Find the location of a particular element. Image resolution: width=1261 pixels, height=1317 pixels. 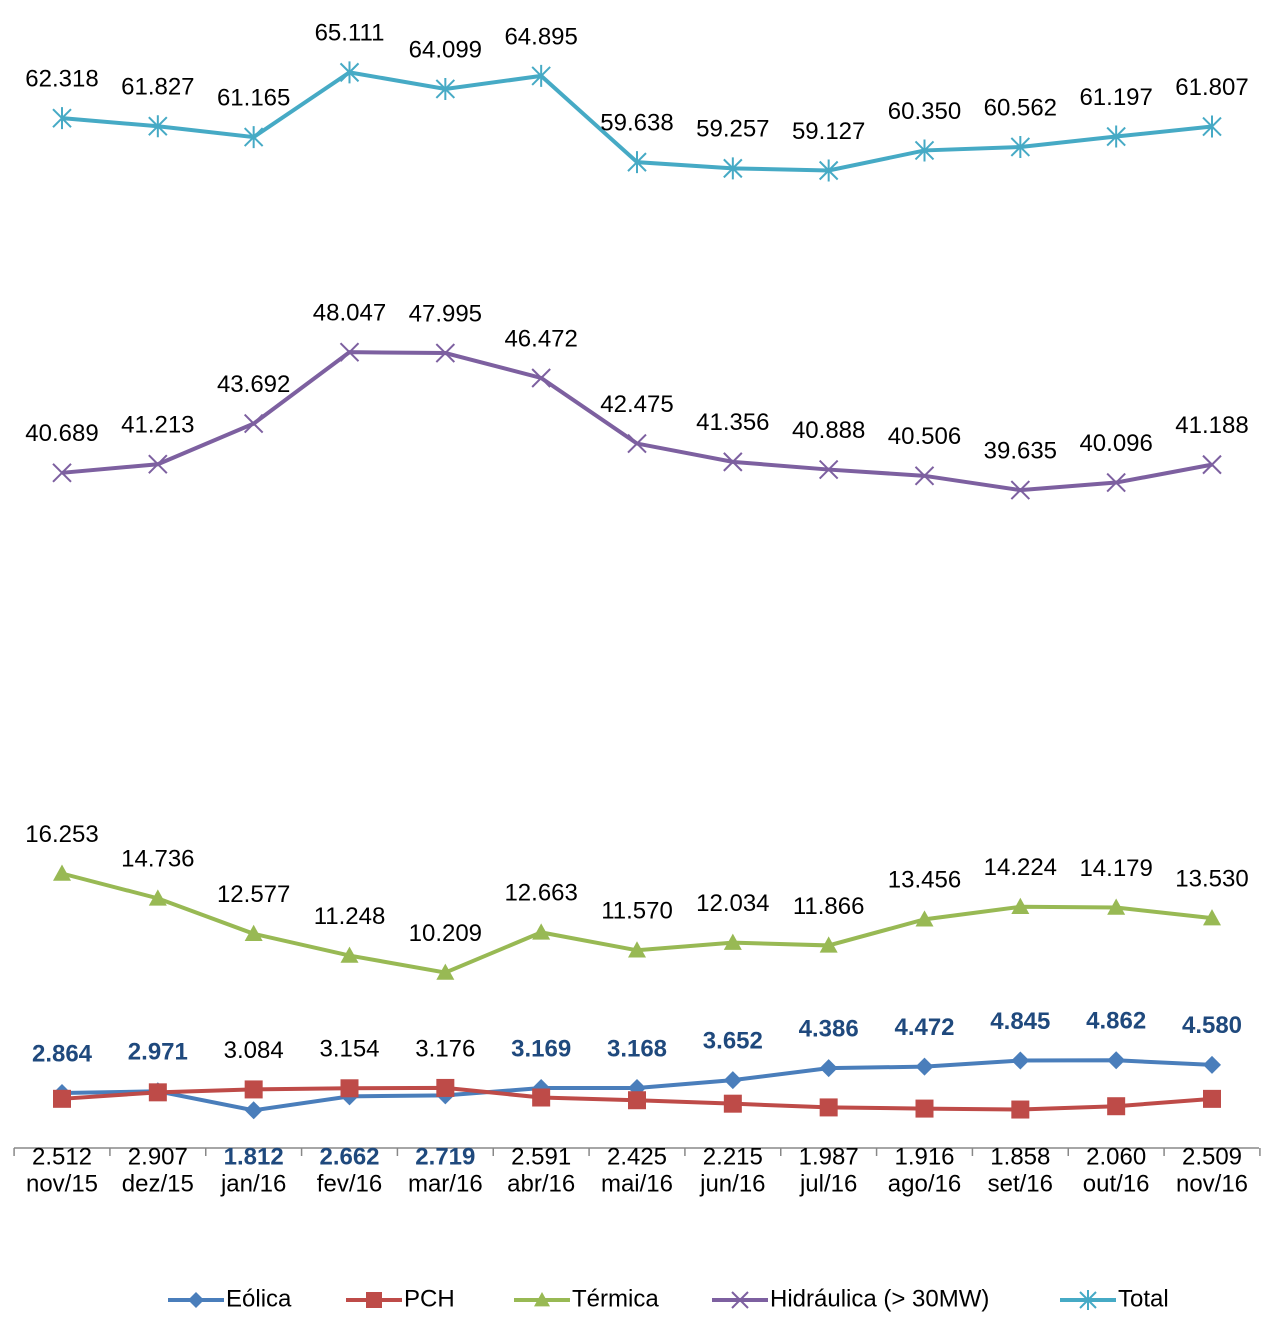

data-label: 3.154 is located at coordinates (349, 1049).